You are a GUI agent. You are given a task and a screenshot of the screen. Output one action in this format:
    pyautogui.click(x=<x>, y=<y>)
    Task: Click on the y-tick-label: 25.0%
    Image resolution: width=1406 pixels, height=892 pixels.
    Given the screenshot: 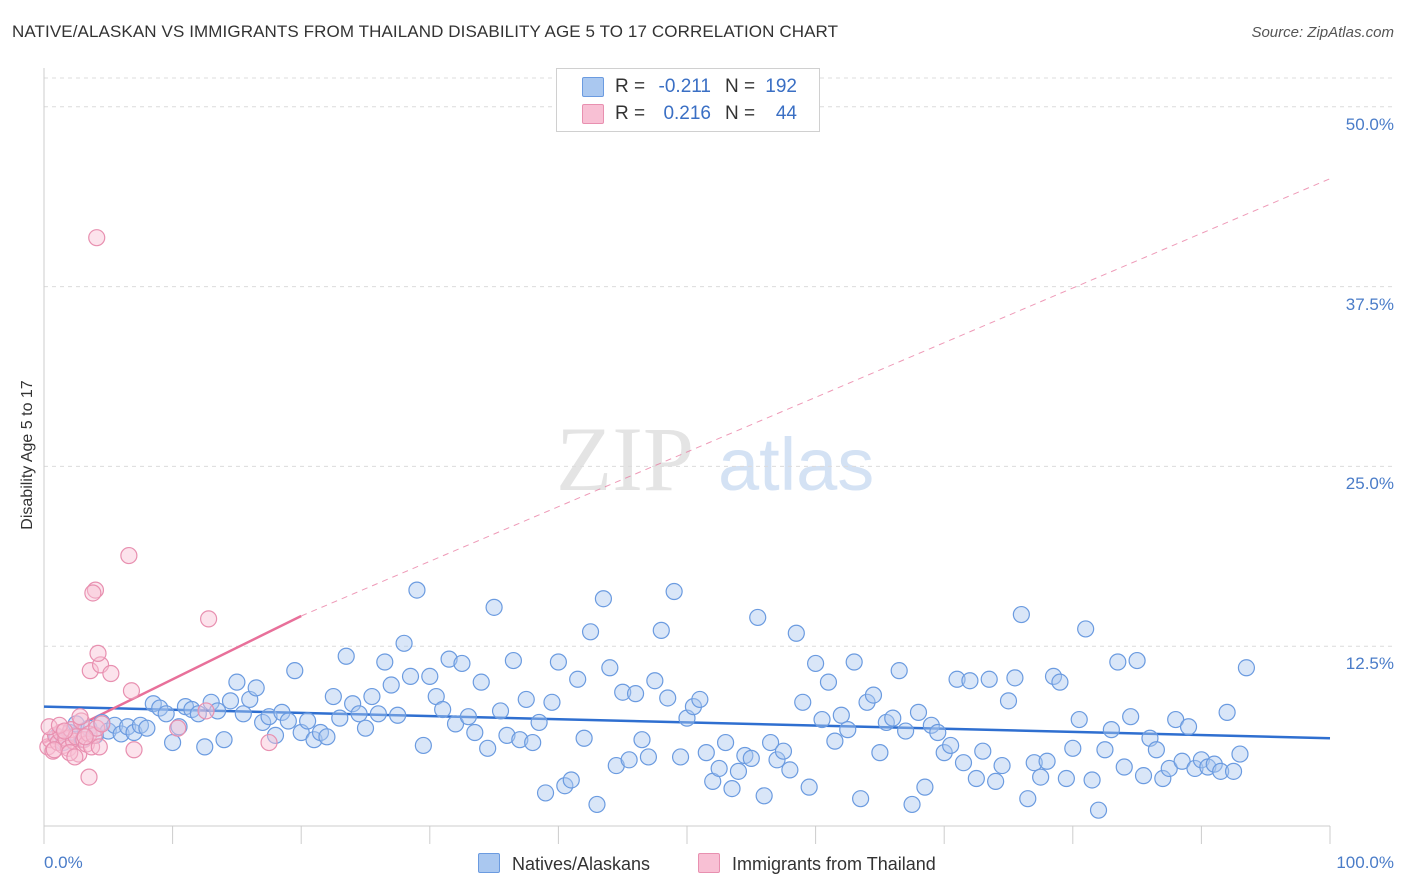 What is the action you would take?
    pyautogui.click(x=1369, y=484)
    